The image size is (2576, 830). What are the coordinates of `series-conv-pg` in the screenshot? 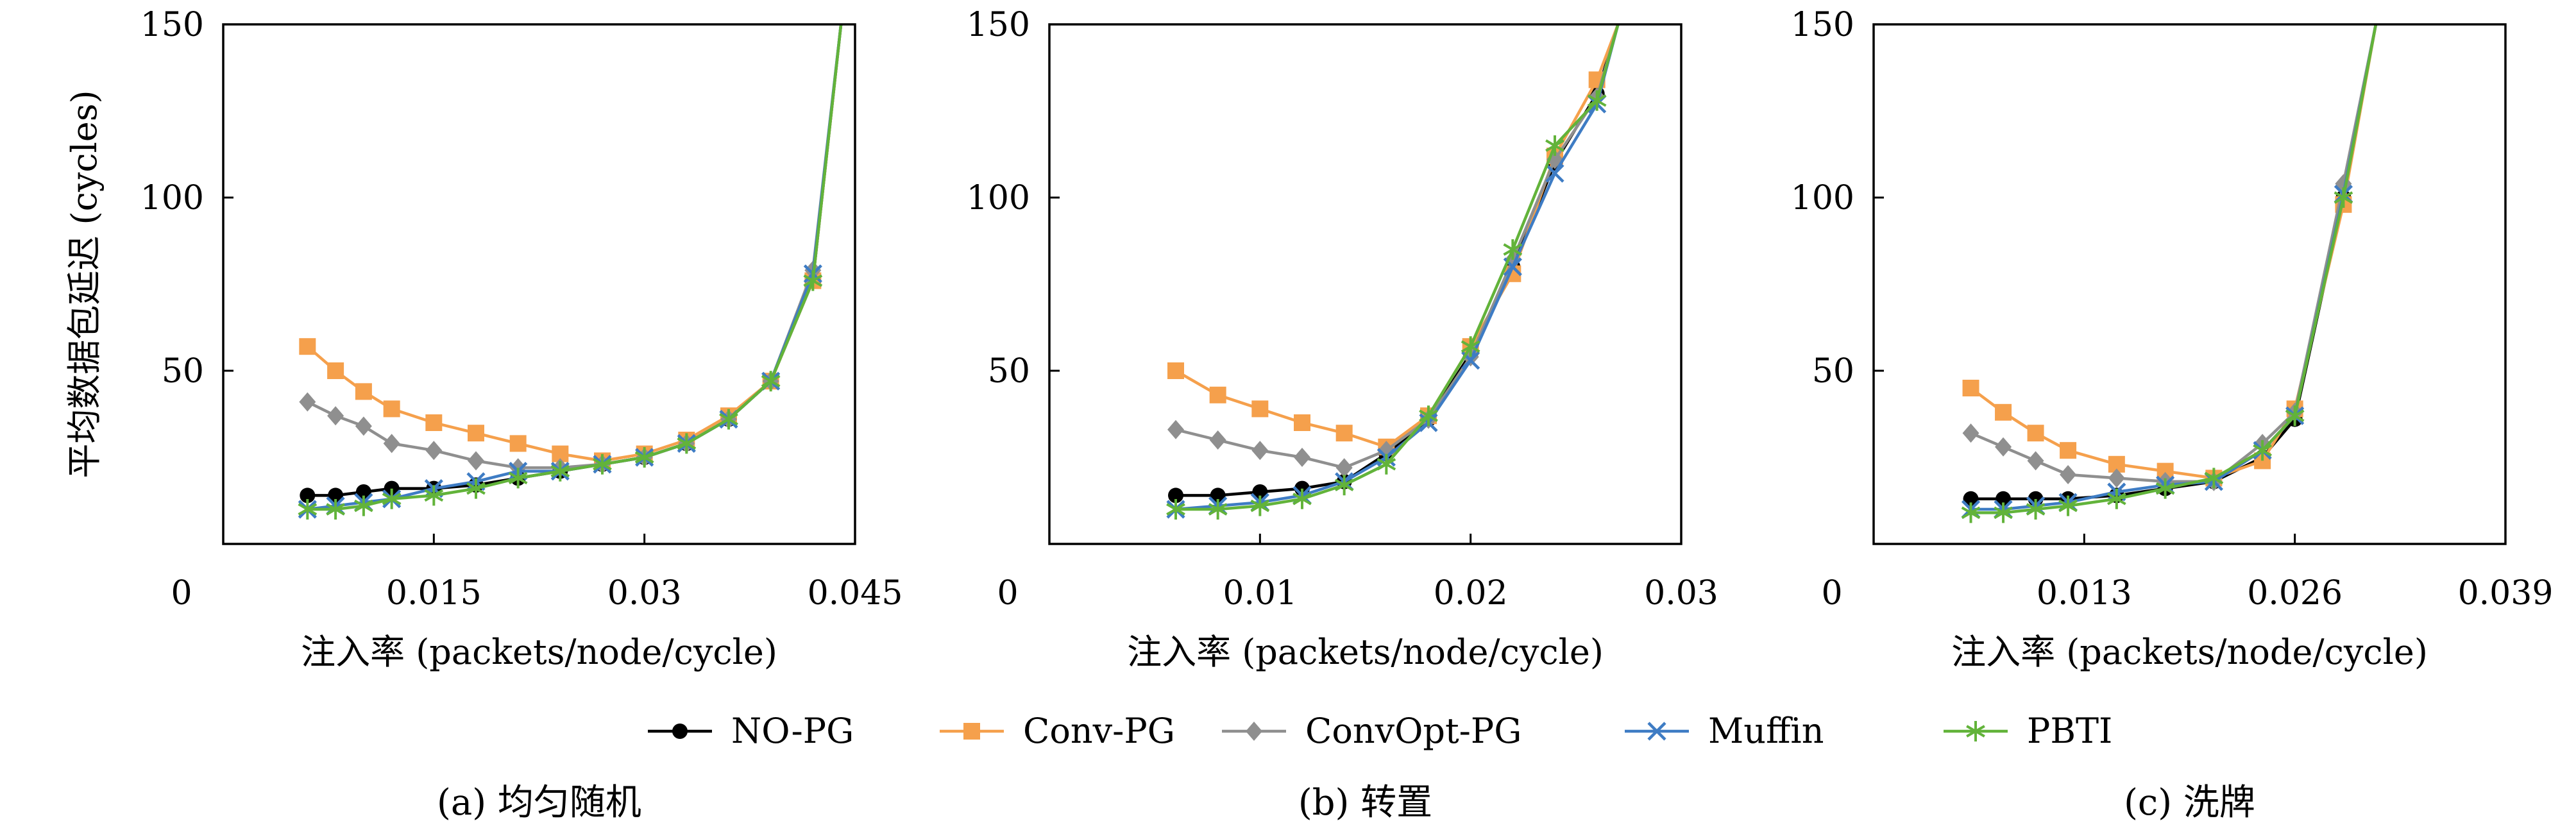 It's located at (2170, 256).